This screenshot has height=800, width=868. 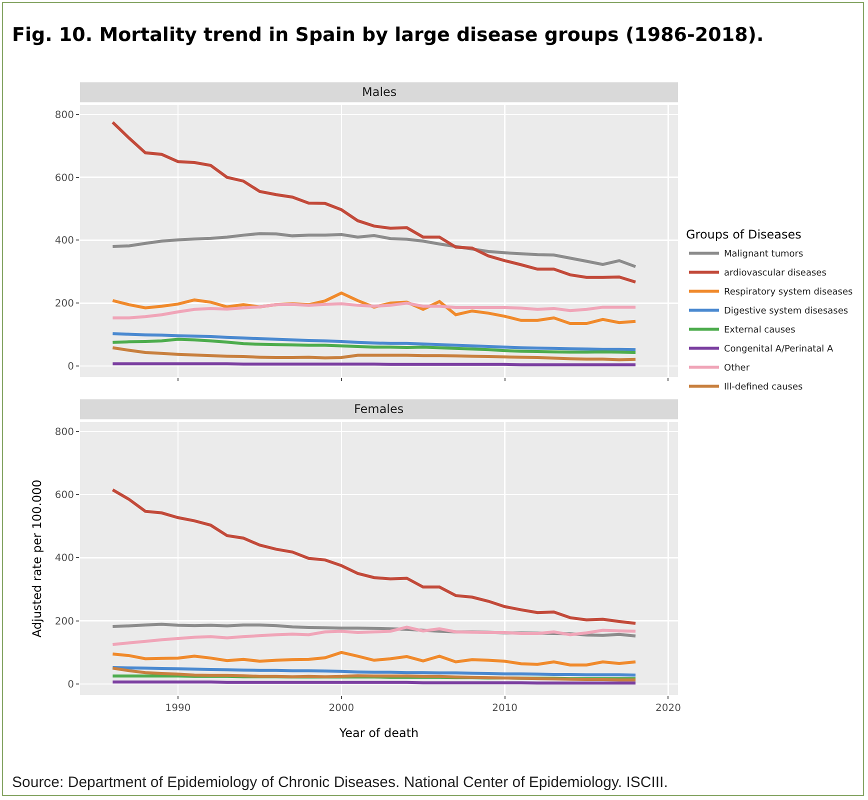 I want to click on source-note: Source: Department of Epidemiology of Chronic Diseases. National Center of Epidemiology. ISCIII., so click(x=340, y=782).